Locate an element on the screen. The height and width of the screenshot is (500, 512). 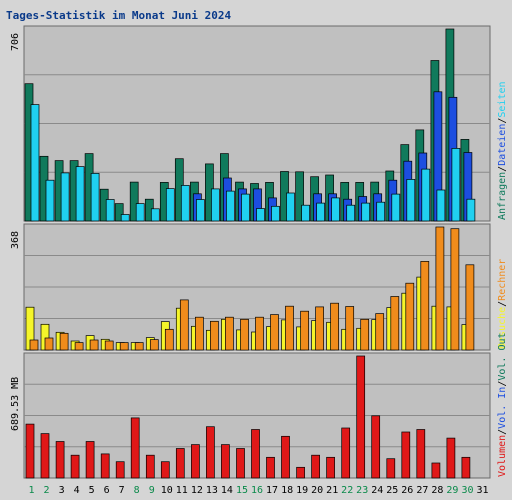
day-label-29: 29 is located at coordinates (452, 490).